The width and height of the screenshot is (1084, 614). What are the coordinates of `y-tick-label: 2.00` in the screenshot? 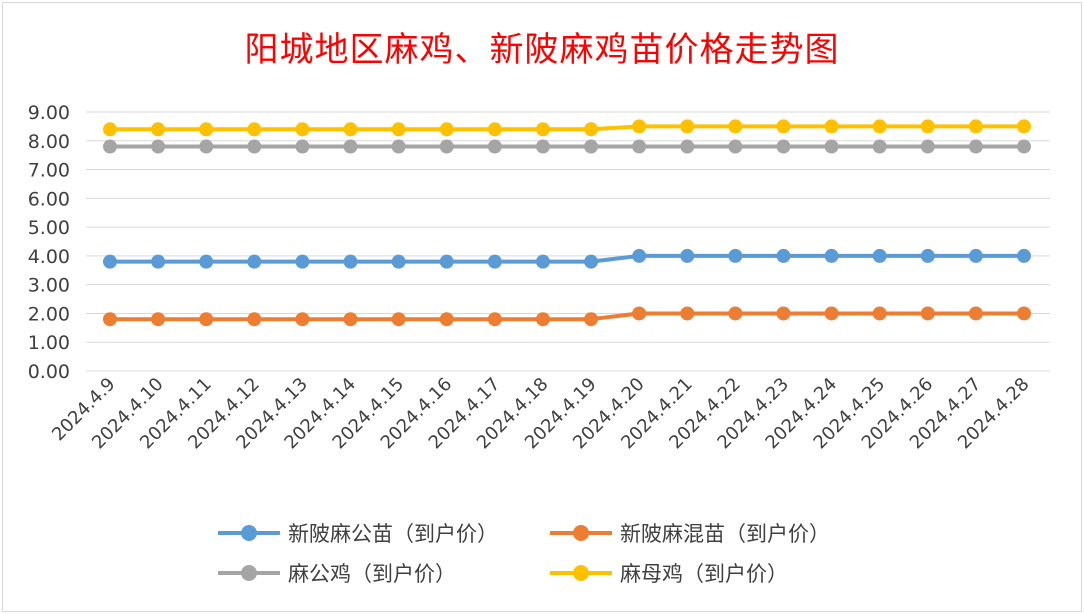 It's located at (49, 314).